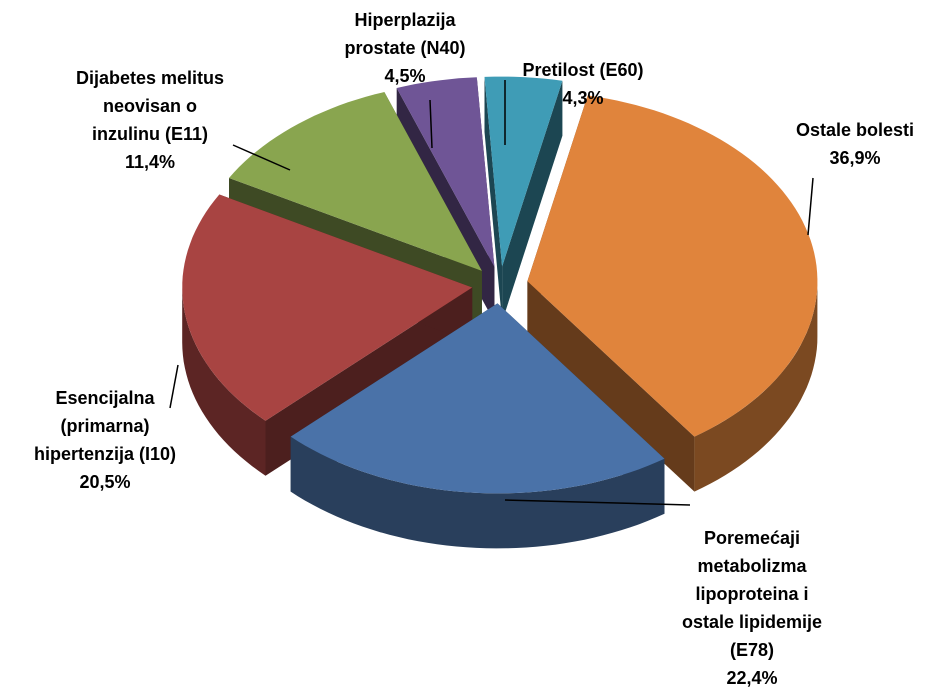 The image size is (931, 692). What do you see at coordinates (583, 84) in the screenshot?
I see `slice-label: Pretilost (E60) 4,3%` at bounding box center [583, 84].